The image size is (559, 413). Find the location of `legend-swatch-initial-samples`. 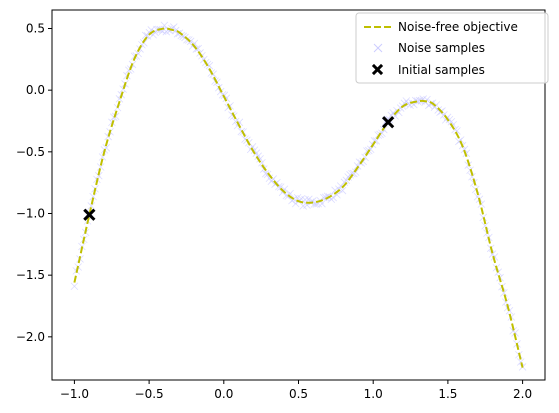

legend-swatch-initial-samples is located at coordinates (377, 69).